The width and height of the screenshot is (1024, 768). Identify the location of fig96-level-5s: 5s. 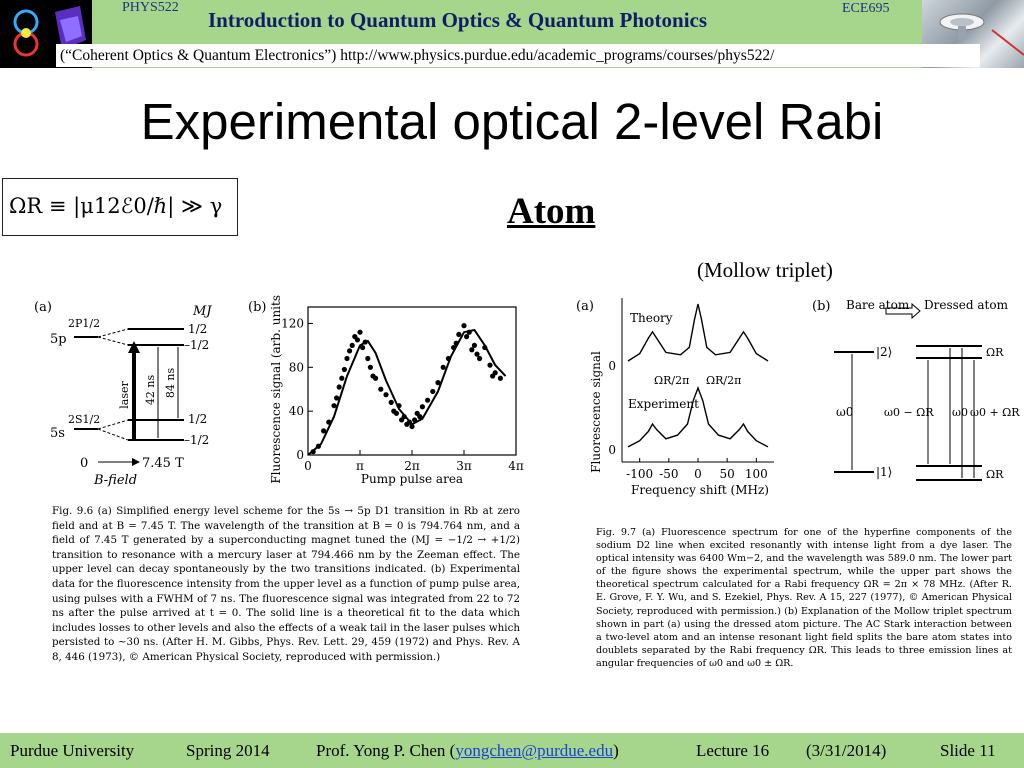
(57, 433).